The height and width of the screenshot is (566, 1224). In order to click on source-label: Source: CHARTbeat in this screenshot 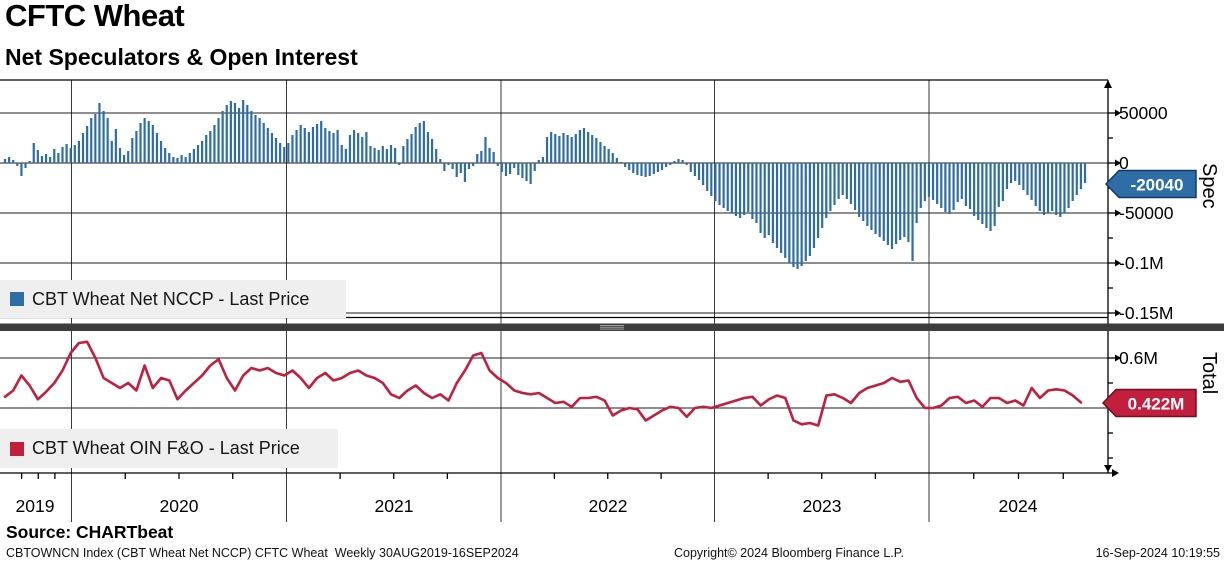, I will do `click(90, 532)`.